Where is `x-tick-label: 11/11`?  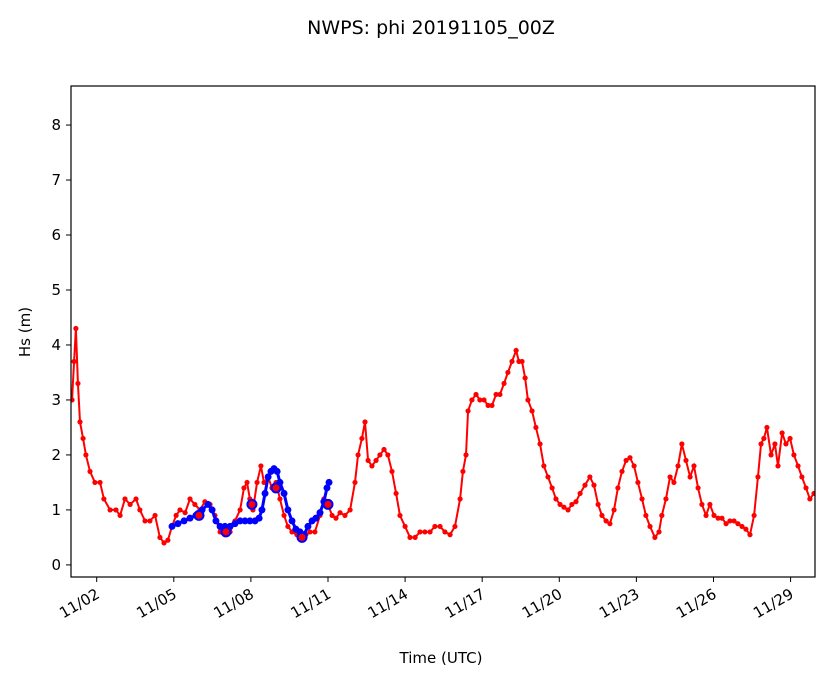 x-tick-label: 11/11 is located at coordinates (311, 603).